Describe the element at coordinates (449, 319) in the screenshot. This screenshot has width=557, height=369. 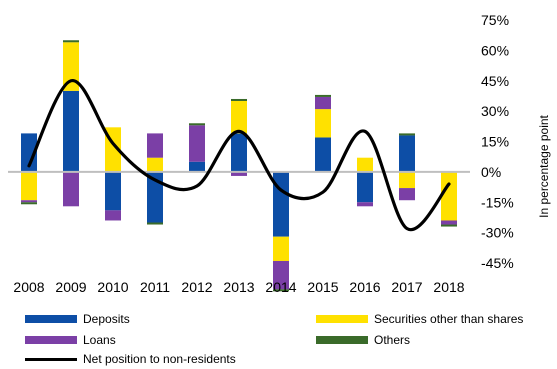
I see `legend-securities-label: Securities other than shares` at that location.